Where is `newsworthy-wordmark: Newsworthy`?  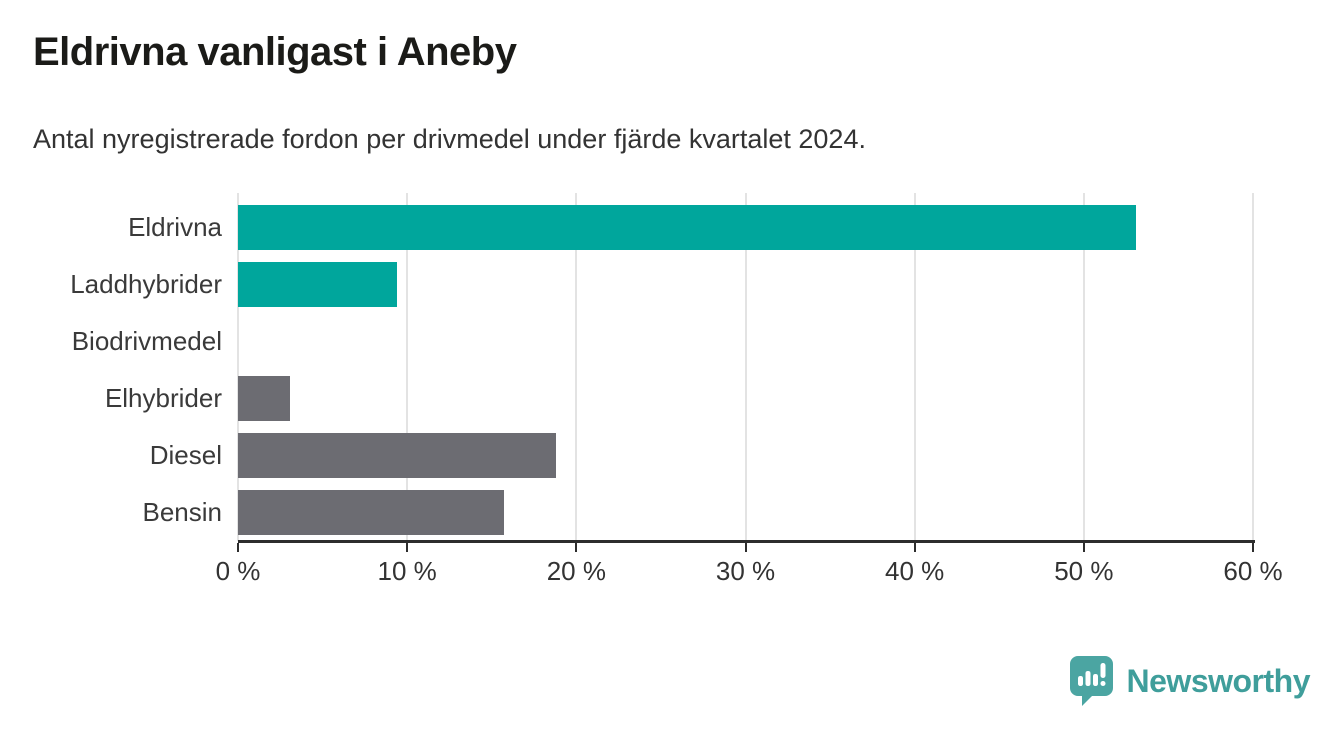 newsworthy-wordmark: Newsworthy is located at coordinates (1218, 680).